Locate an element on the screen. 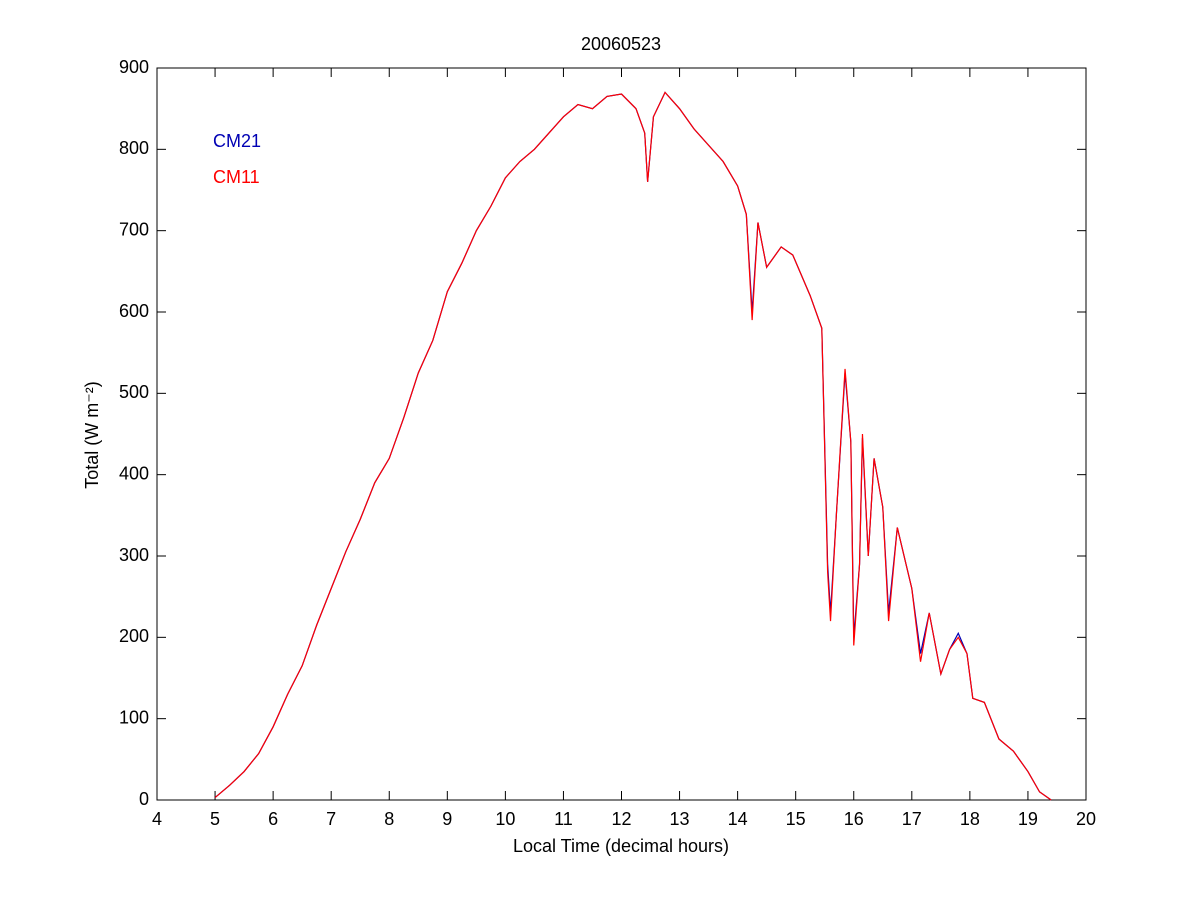  legend-entry: CM21 is located at coordinates (237, 141).